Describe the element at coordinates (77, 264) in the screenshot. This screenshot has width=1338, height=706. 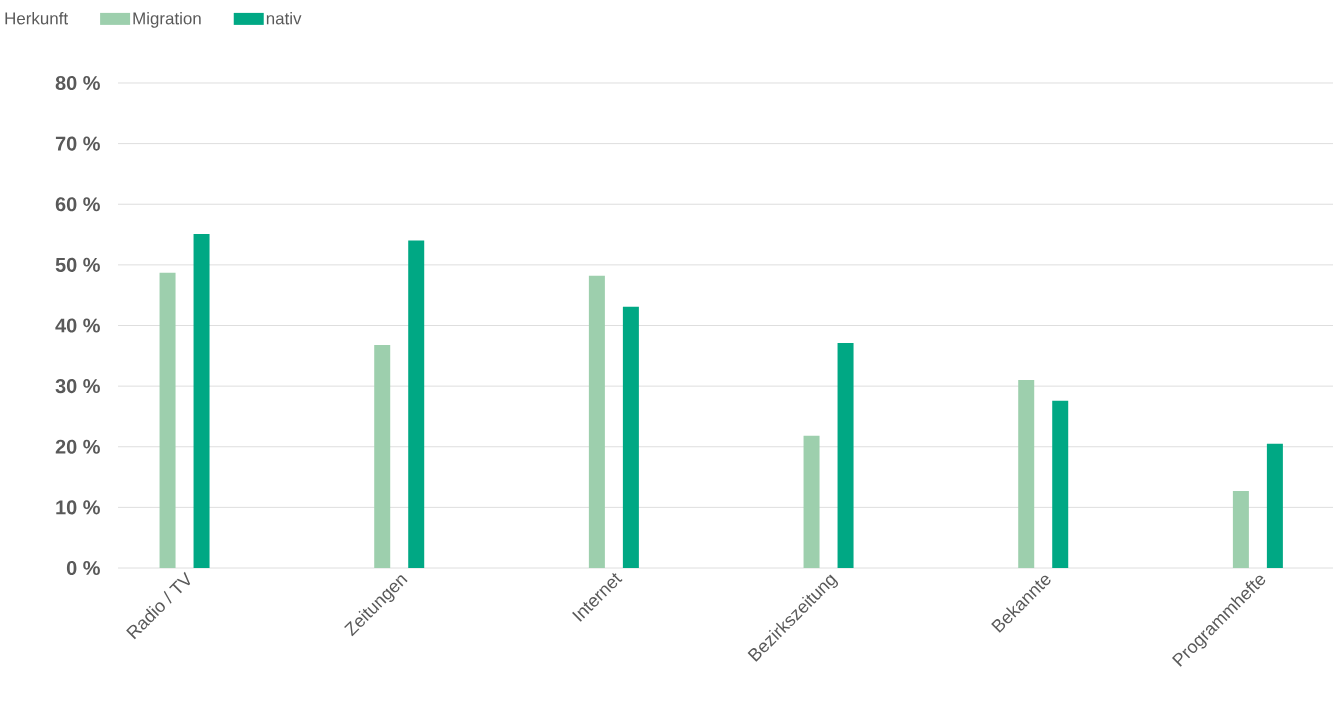
I see `y-tick-label: 50 %` at that location.